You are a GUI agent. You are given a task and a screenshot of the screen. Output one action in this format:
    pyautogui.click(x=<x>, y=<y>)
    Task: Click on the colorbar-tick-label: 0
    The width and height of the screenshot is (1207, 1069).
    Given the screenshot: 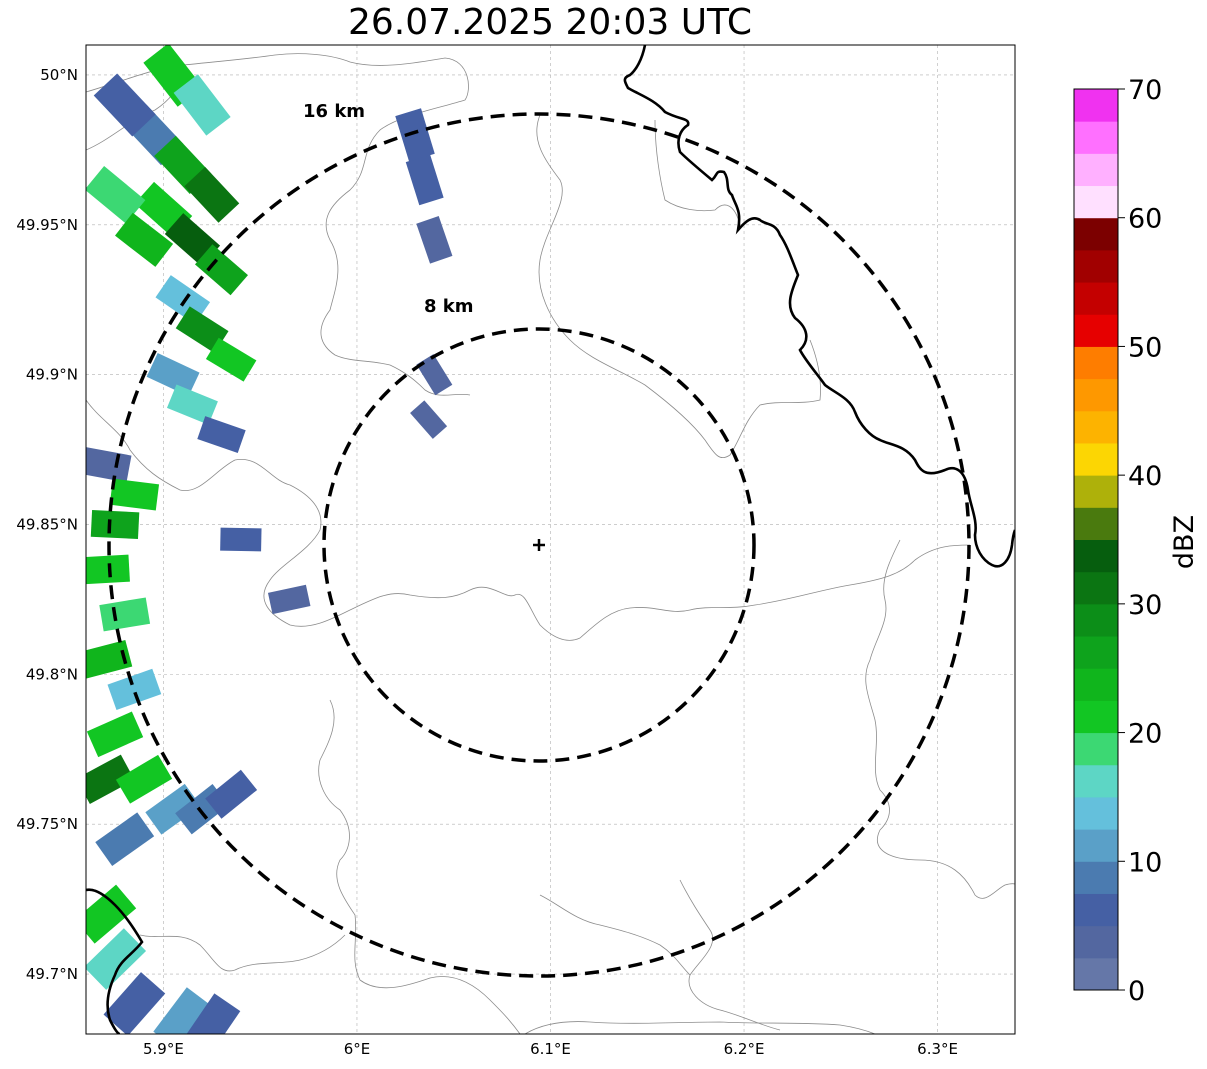 What is the action you would take?
    pyautogui.click(x=1136, y=991)
    